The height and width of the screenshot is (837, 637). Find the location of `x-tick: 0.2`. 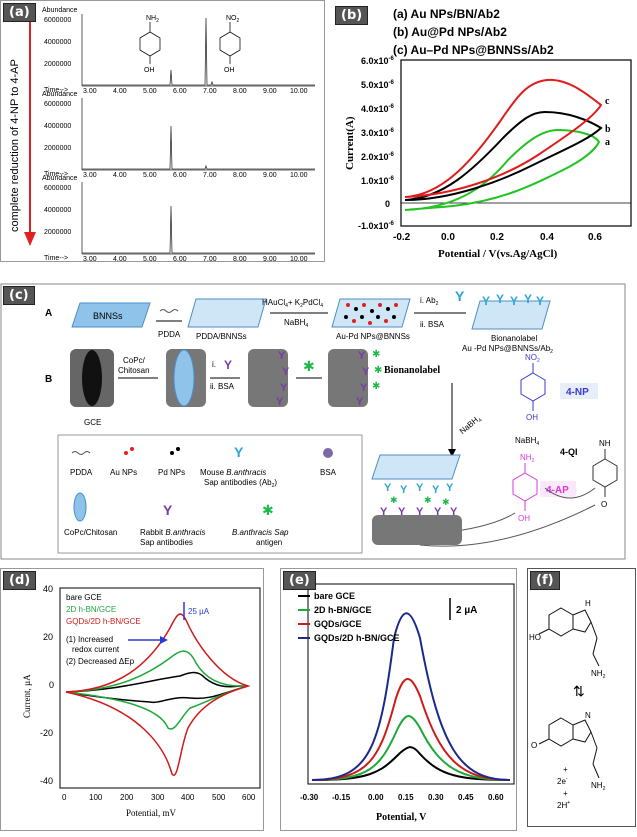

x-tick: 0.2 is located at coordinates (497, 237).